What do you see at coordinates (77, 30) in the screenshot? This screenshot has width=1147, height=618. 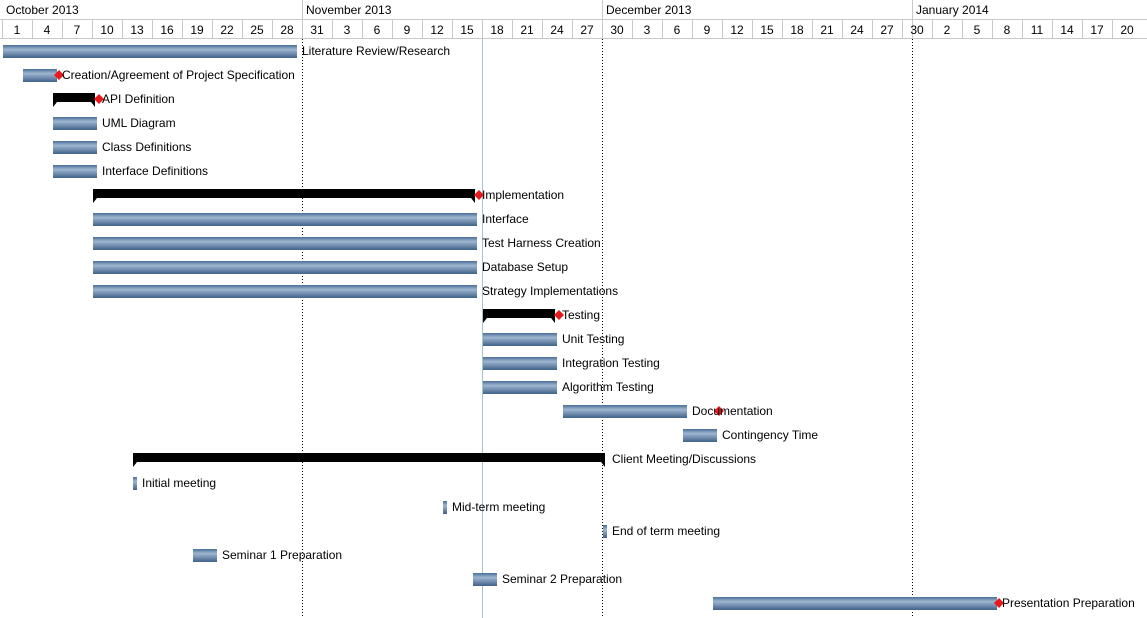 I see `day-tick-label: 7` at bounding box center [77, 30].